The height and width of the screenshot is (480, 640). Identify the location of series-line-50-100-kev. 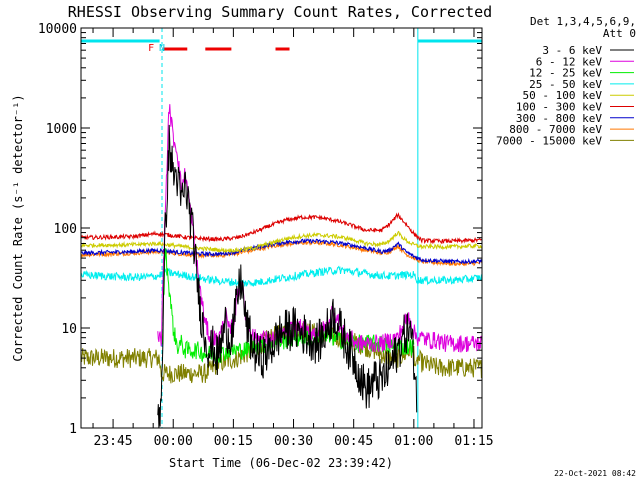
(281, 242).